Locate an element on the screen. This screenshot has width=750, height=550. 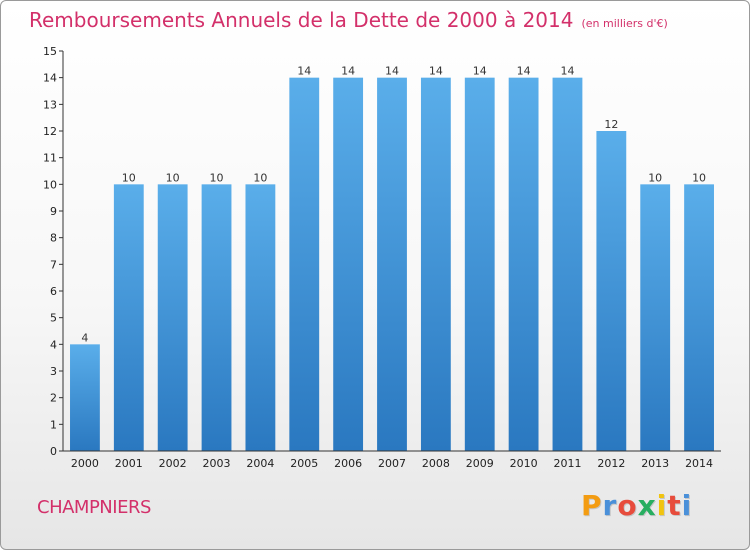
y-tick-label: 14 is located at coordinates (50, 78).